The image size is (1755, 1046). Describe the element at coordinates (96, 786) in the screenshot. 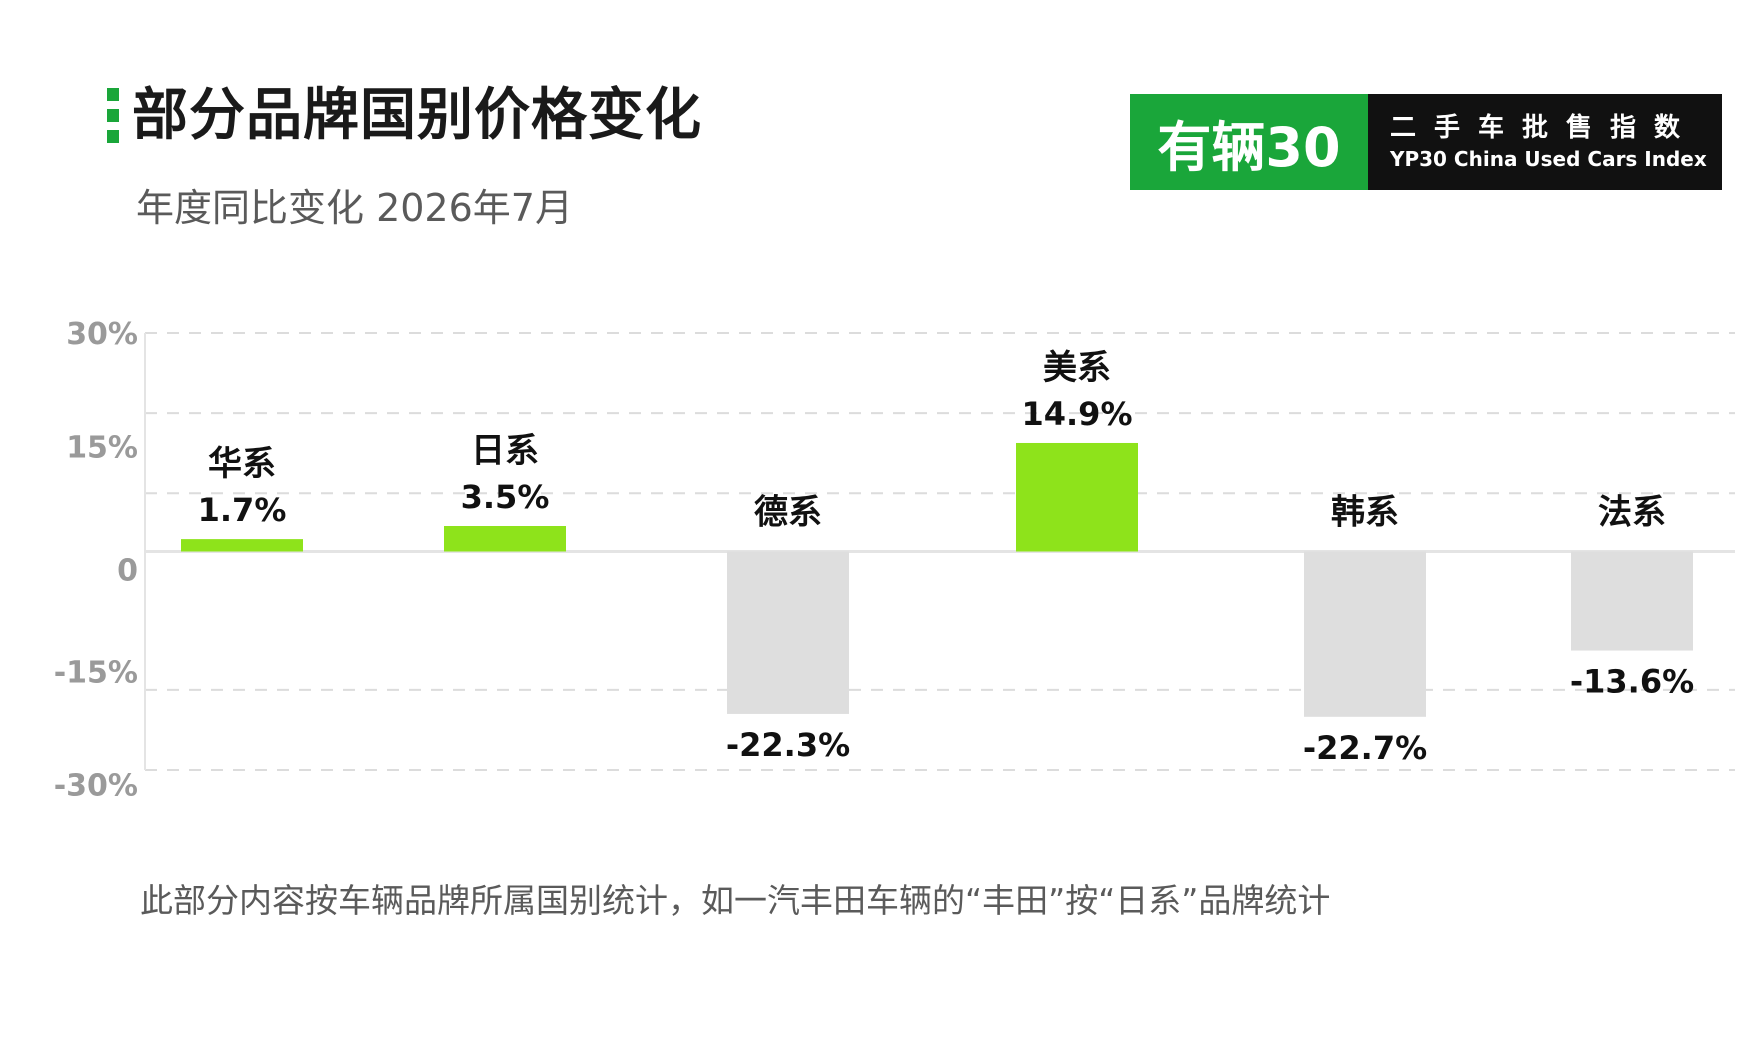

I see `y-tick-label: -30%` at that location.